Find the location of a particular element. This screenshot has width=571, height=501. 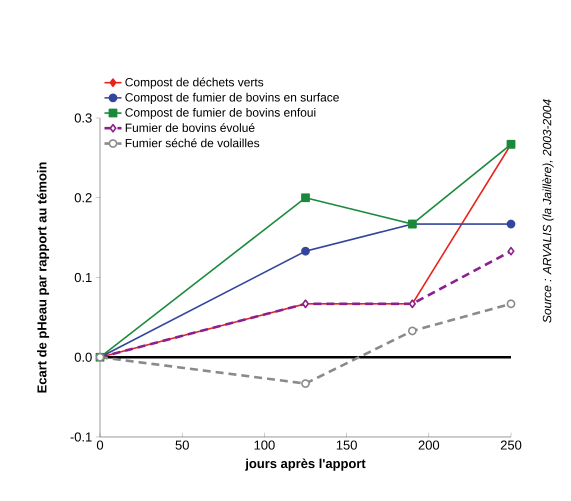

legend-label: Compost de fumier de bovins enfoui is located at coordinates (220, 114).